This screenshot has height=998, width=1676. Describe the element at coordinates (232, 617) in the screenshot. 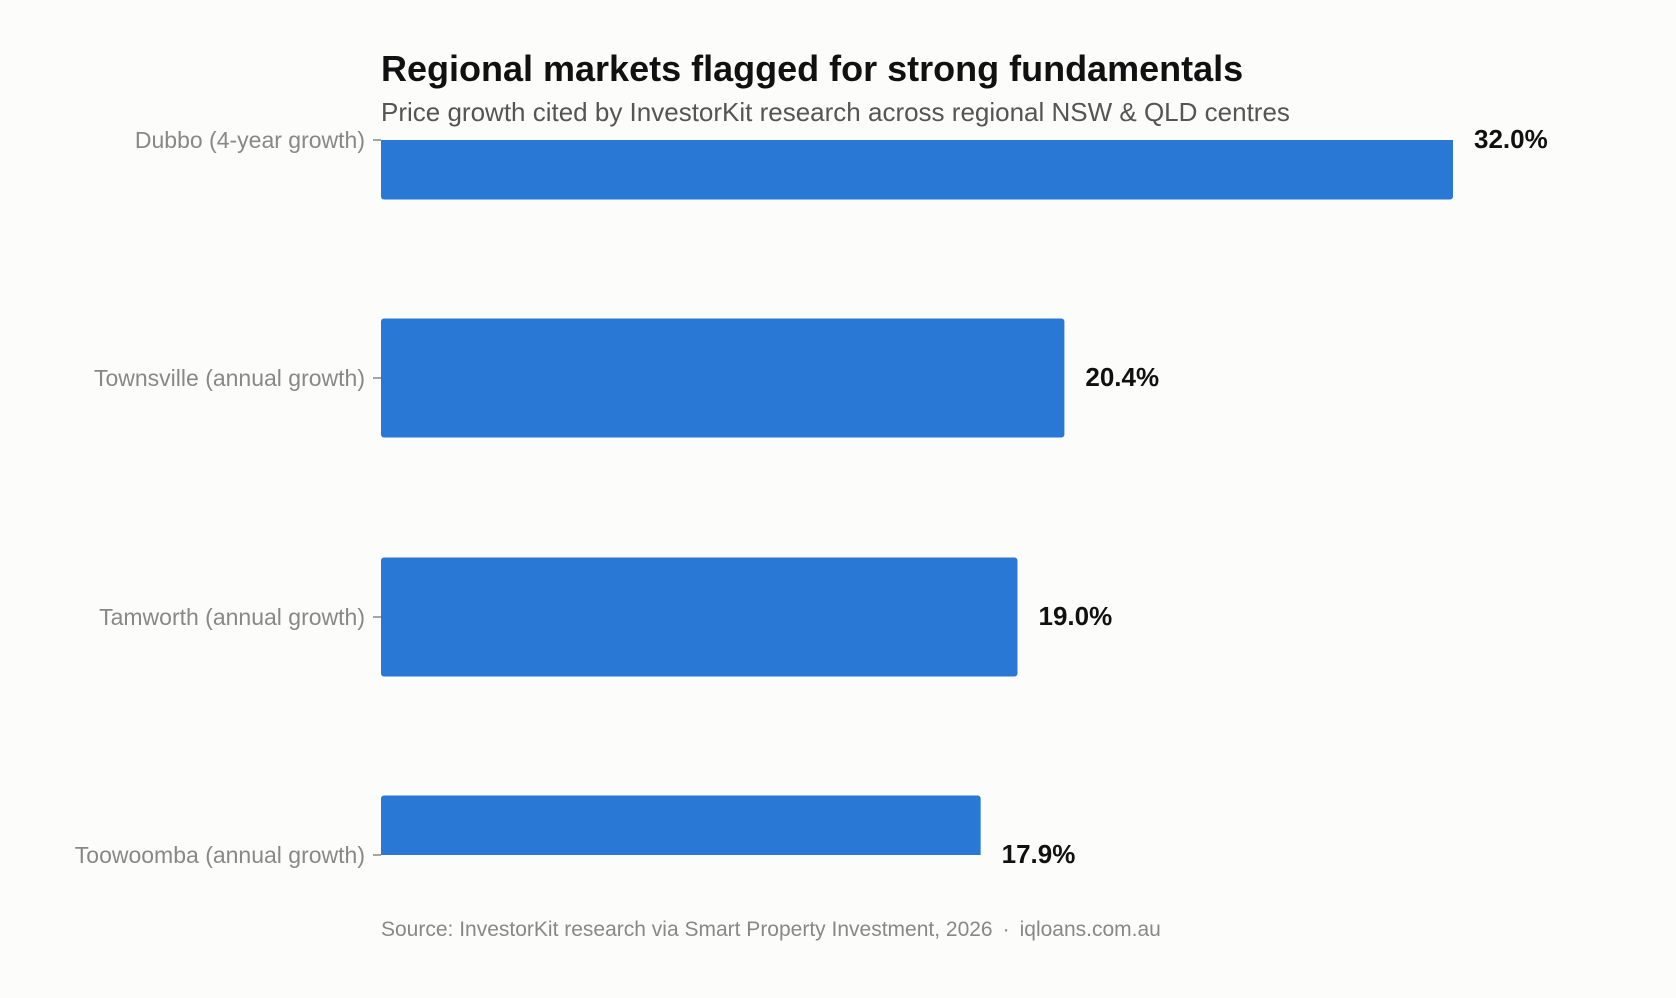

I see `category-label-2: Tamworth (annual growth)` at that location.